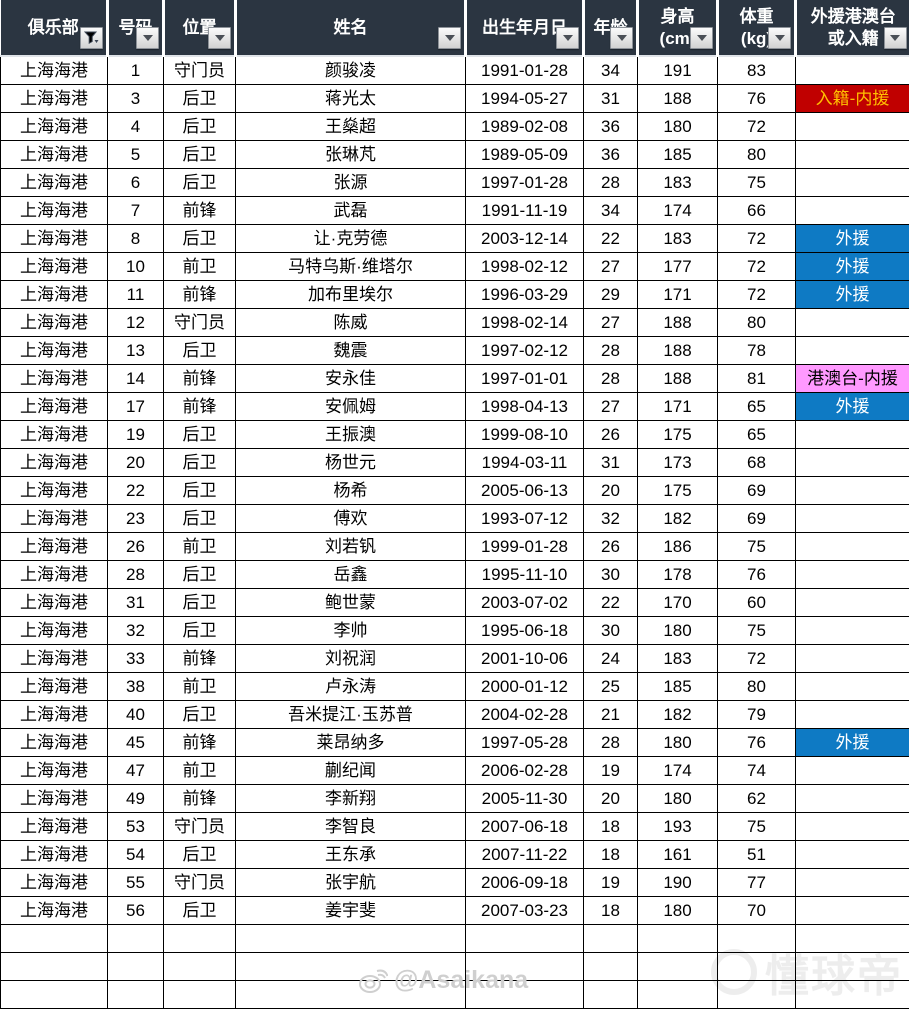  What do you see at coordinates (200, 827) in the screenshot?
I see `cell-position: 守门员` at bounding box center [200, 827].